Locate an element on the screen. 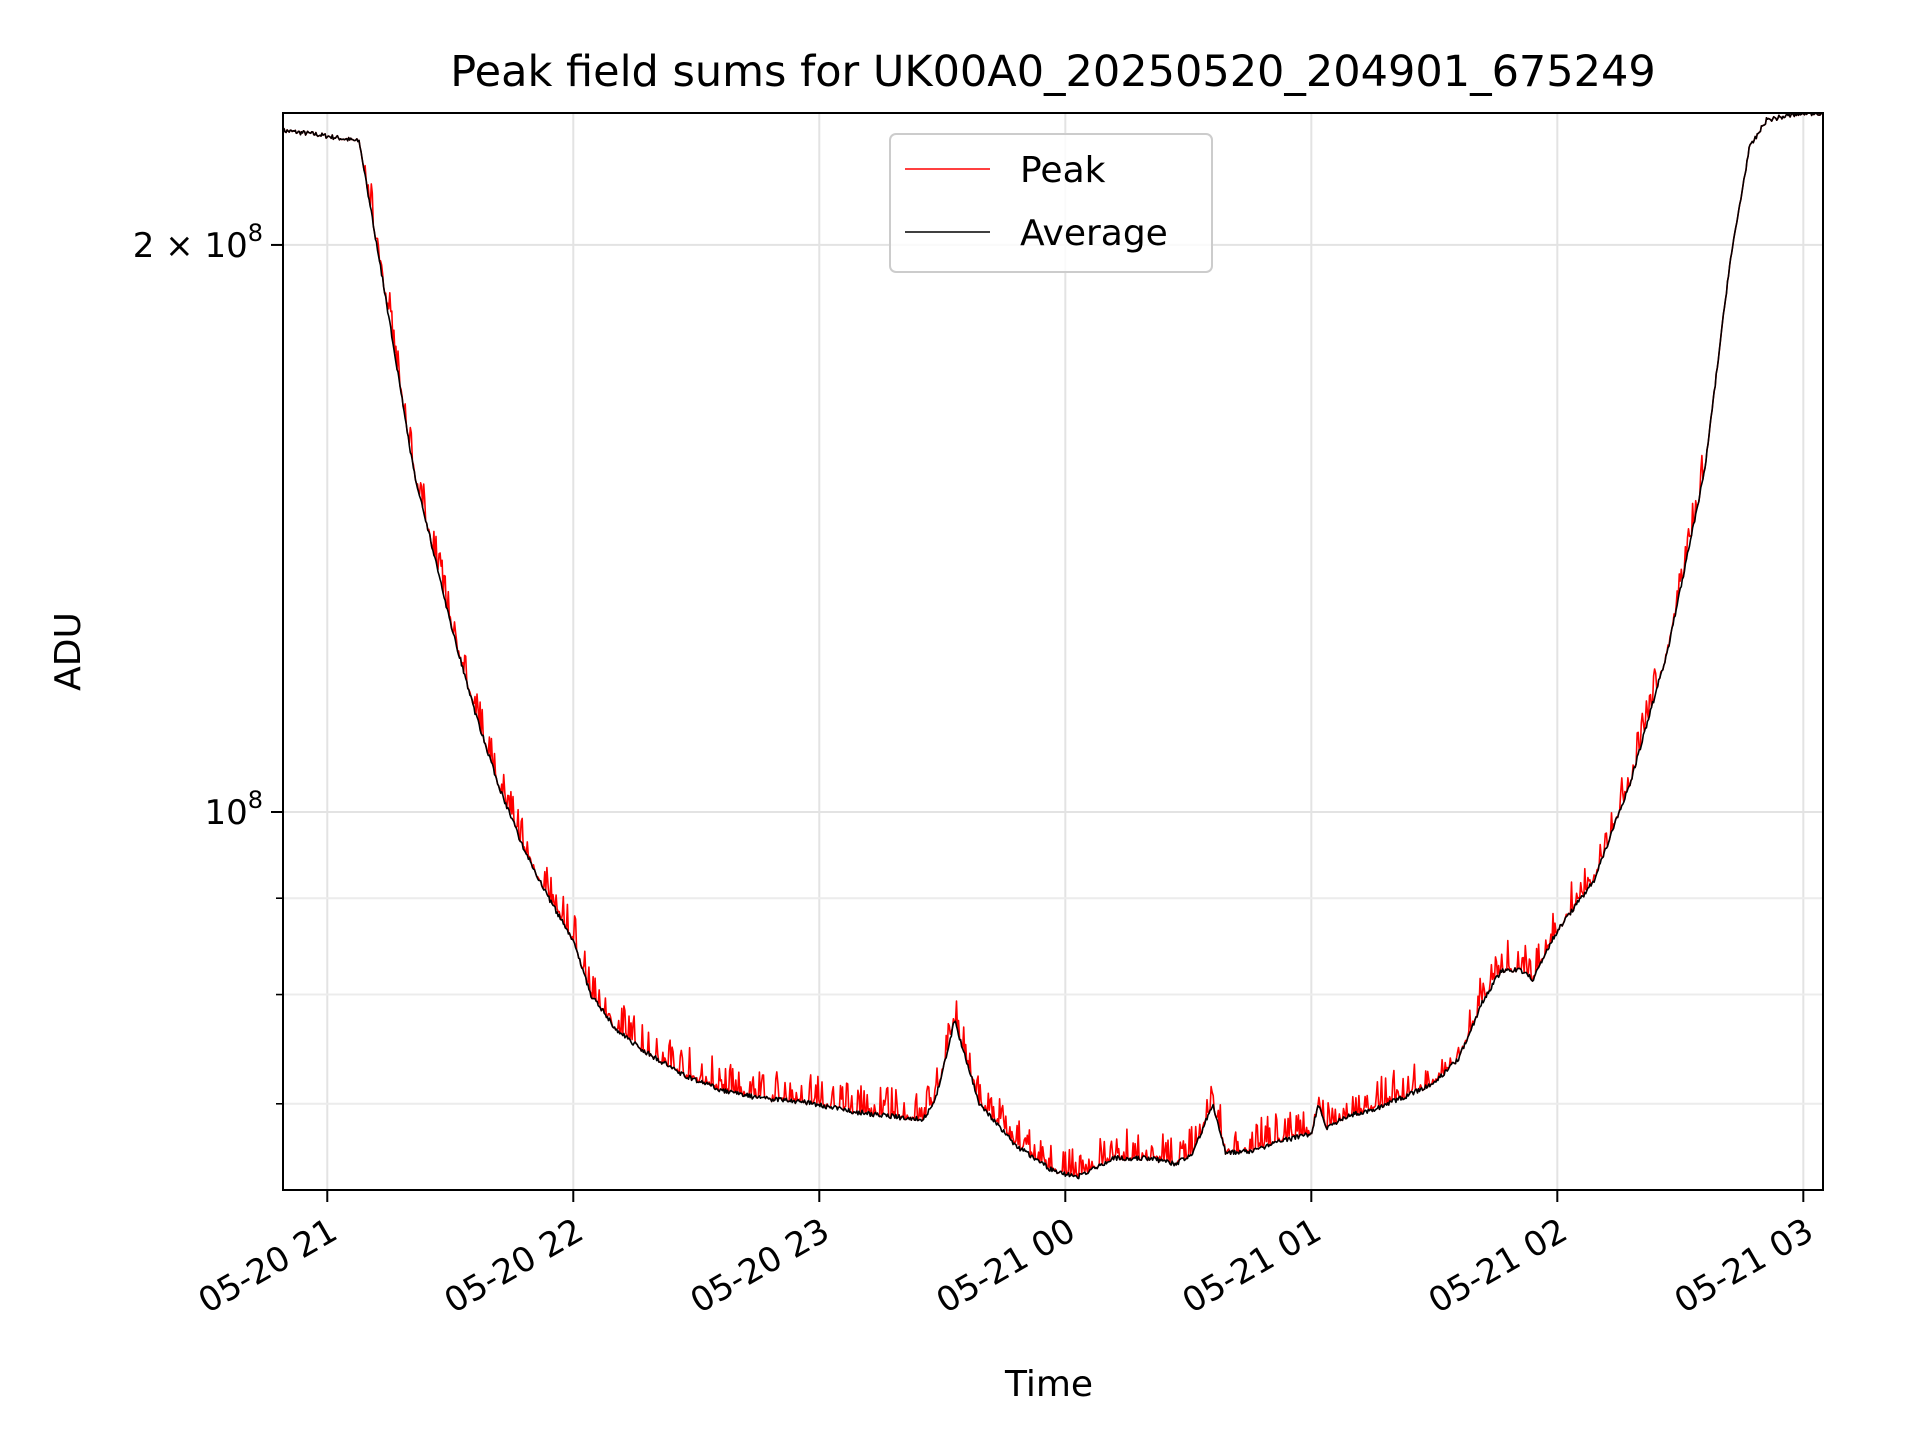  y-tick-label-1: 2 × 108 is located at coordinates (198, 242).